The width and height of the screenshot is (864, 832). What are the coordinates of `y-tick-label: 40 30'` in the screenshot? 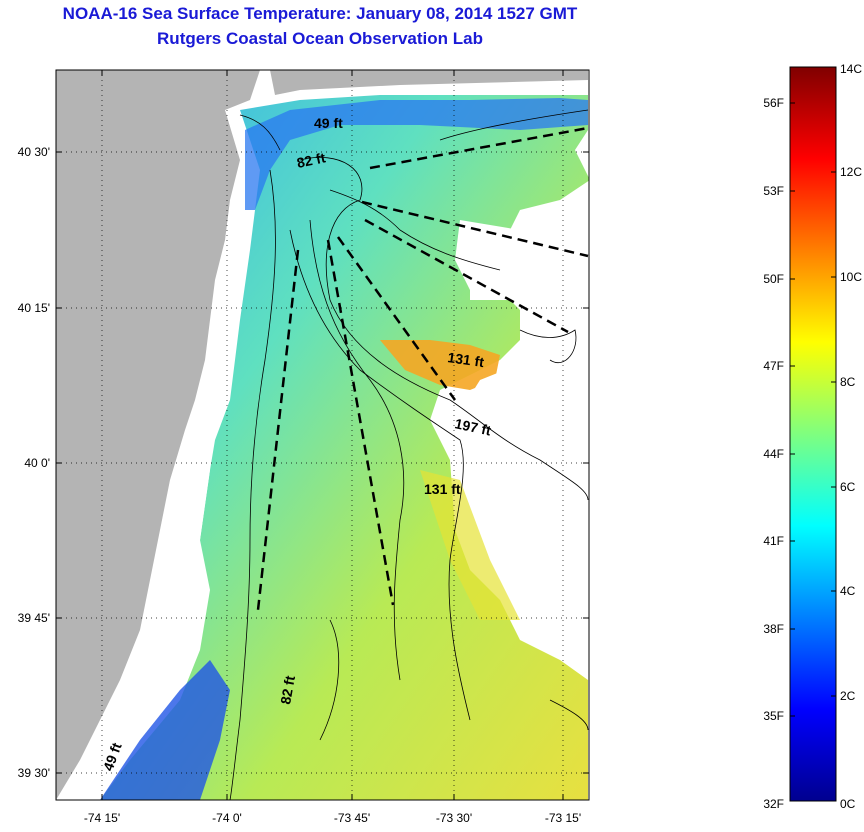 It's located at (34, 152).